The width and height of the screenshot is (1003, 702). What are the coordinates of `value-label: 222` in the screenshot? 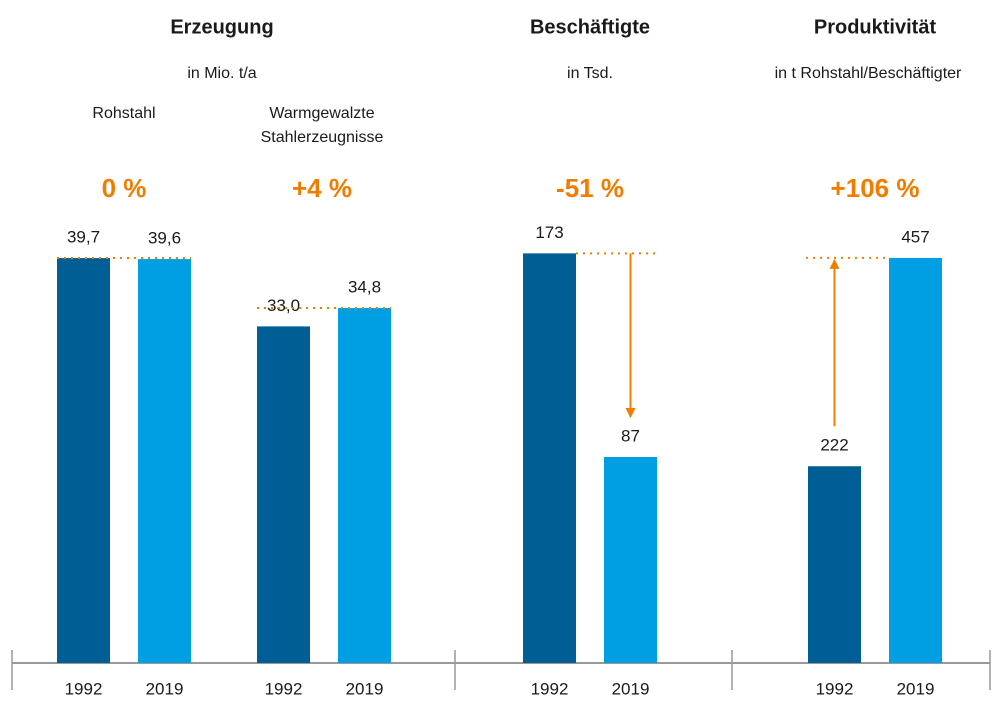 It's located at (834, 445).